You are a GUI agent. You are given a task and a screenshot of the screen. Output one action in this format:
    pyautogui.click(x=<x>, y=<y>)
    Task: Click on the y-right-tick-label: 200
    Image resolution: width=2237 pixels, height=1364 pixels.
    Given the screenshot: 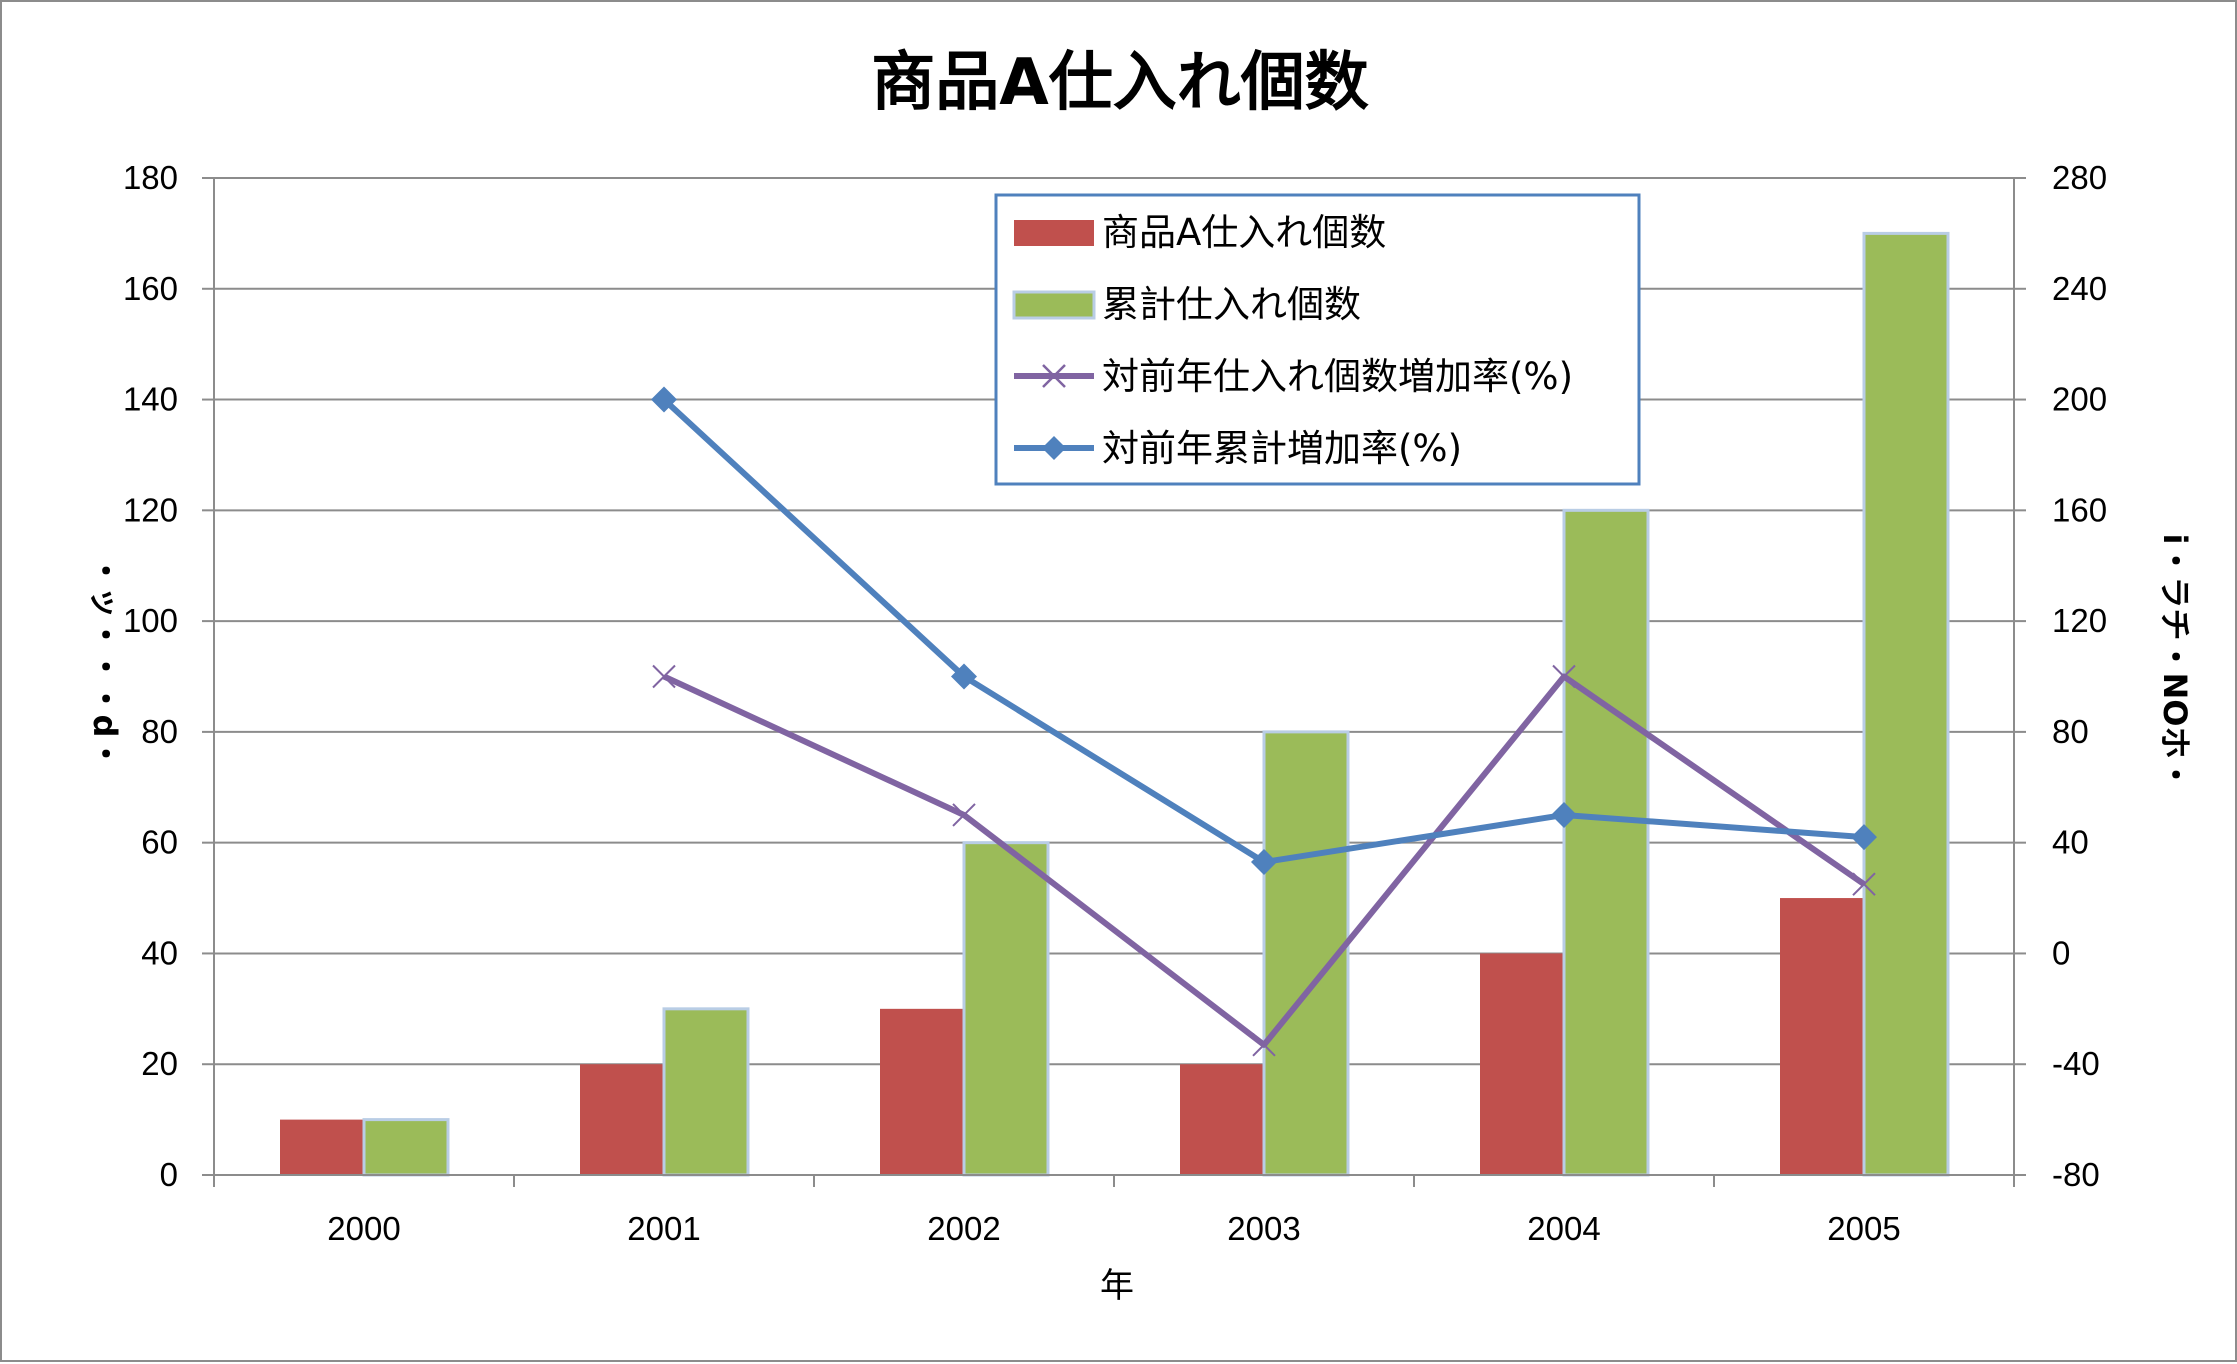 What is the action you would take?
    pyautogui.click(x=2079, y=399)
    